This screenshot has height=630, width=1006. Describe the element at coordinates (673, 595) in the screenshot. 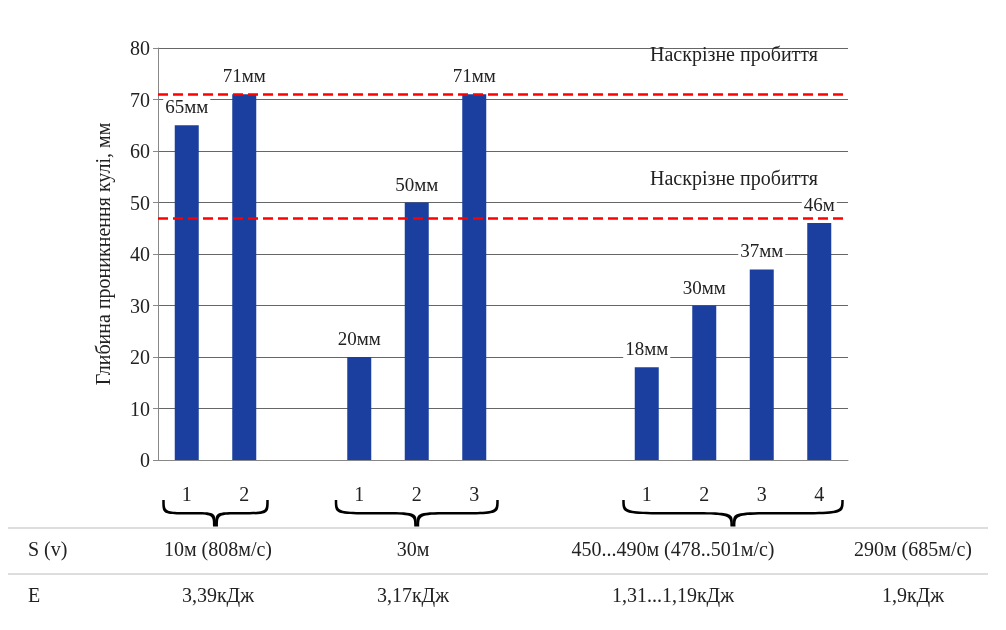

I see `text: 1,31...1,19кДж` at that location.